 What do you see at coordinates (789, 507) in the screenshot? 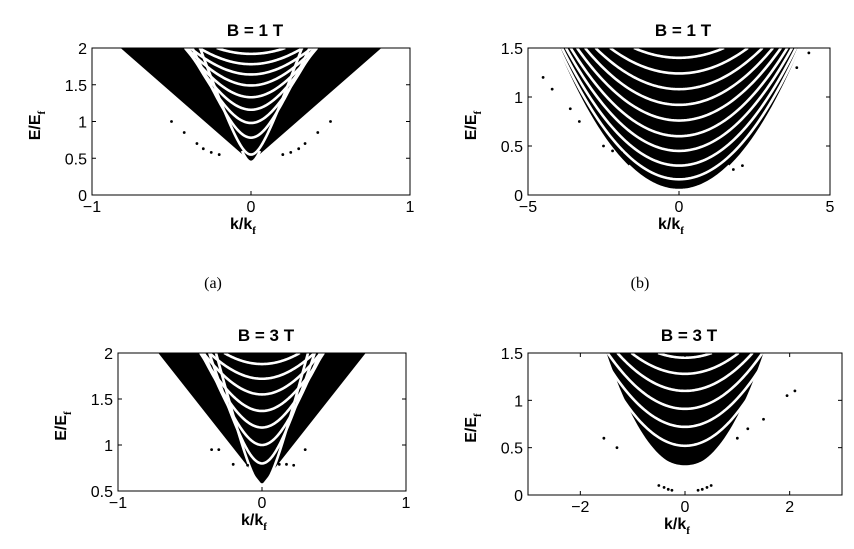
I see `x-tick-label: 2` at bounding box center [789, 507].